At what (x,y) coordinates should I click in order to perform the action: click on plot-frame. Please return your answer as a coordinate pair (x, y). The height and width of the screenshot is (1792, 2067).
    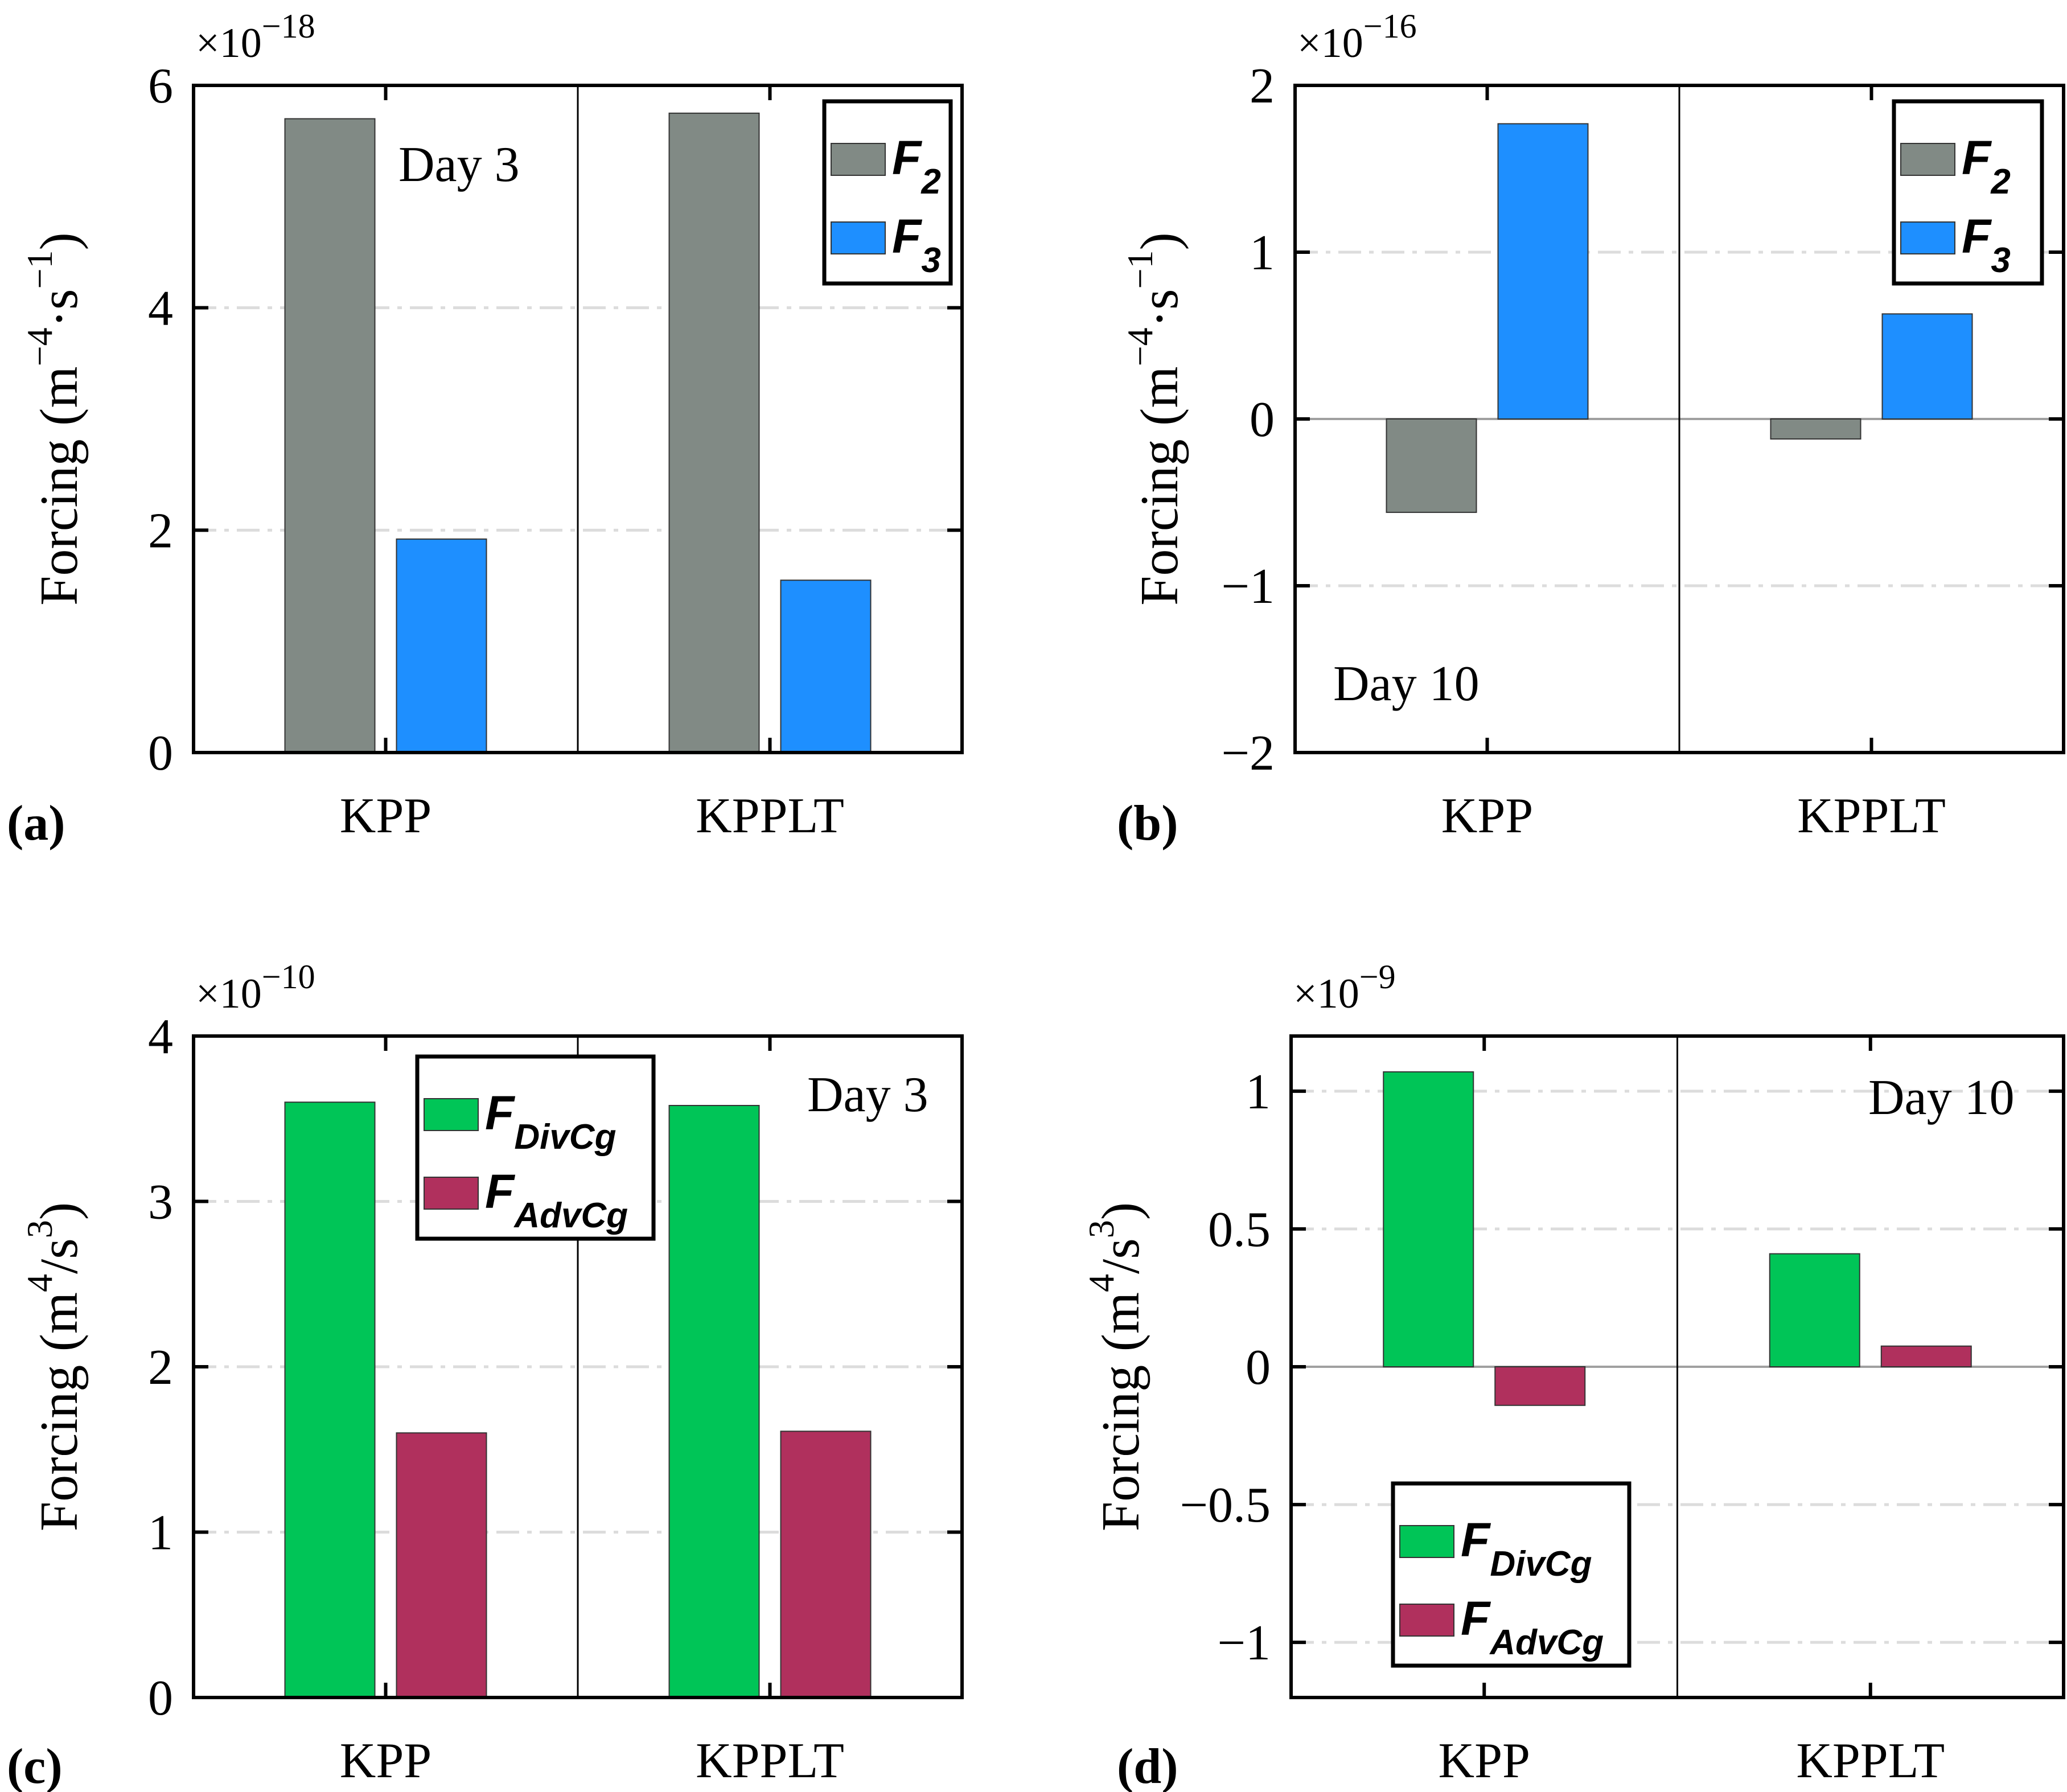
    Looking at the image, I should click on (578, 419).